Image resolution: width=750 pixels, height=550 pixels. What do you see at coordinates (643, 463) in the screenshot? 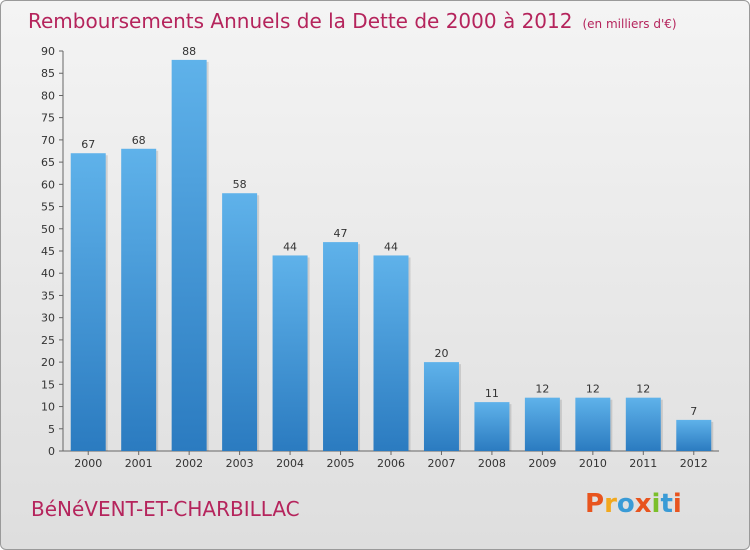
I see `x-tick-label: 2011` at bounding box center [643, 463].